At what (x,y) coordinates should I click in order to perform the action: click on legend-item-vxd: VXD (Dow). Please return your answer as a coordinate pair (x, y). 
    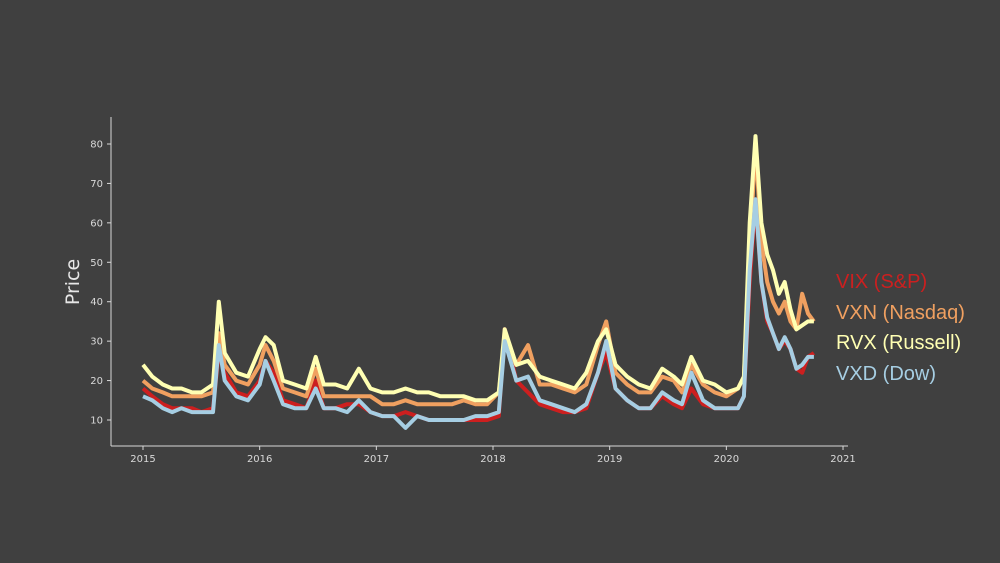
    Looking at the image, I should click on (886, 373).